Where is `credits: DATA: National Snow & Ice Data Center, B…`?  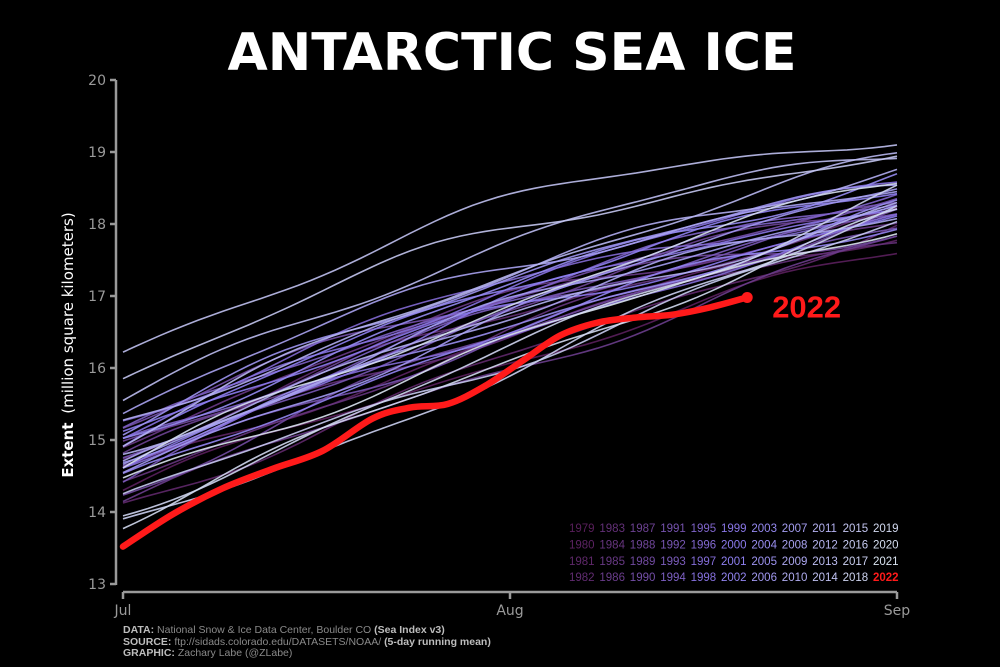
credits: DATA: National Snow & Ice Data Center, B… is located at coordinates (307, 642).